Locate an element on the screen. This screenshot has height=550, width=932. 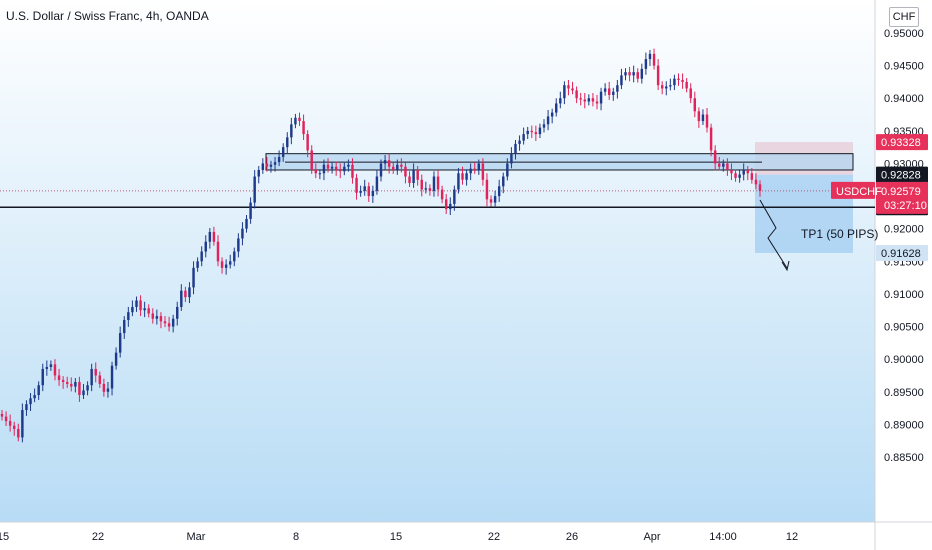
price-tick-label: 0.94000 is located at coordinates (904, 99).